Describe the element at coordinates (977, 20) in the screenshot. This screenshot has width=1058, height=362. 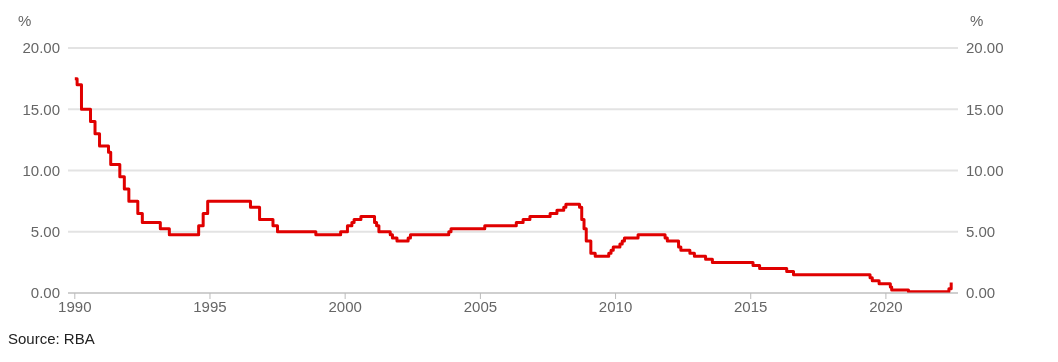
I see `y2-axis-title: %` at that location.